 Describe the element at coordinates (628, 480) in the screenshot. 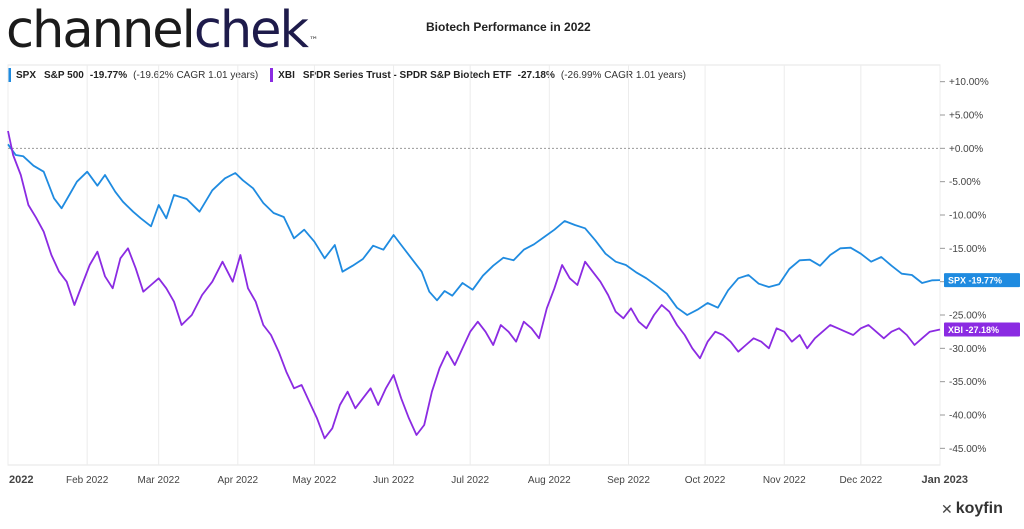

I see `x-tick-label: Sep 2022` at that location.